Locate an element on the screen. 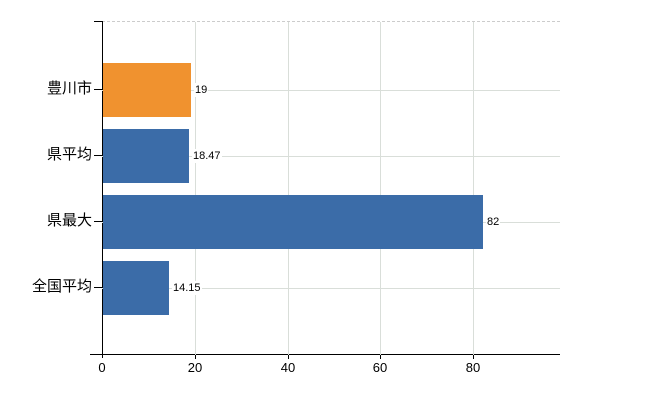 The width and height of the screenshot is (650, 400). y-axis-top-tick is located at coordinates (98, 21).